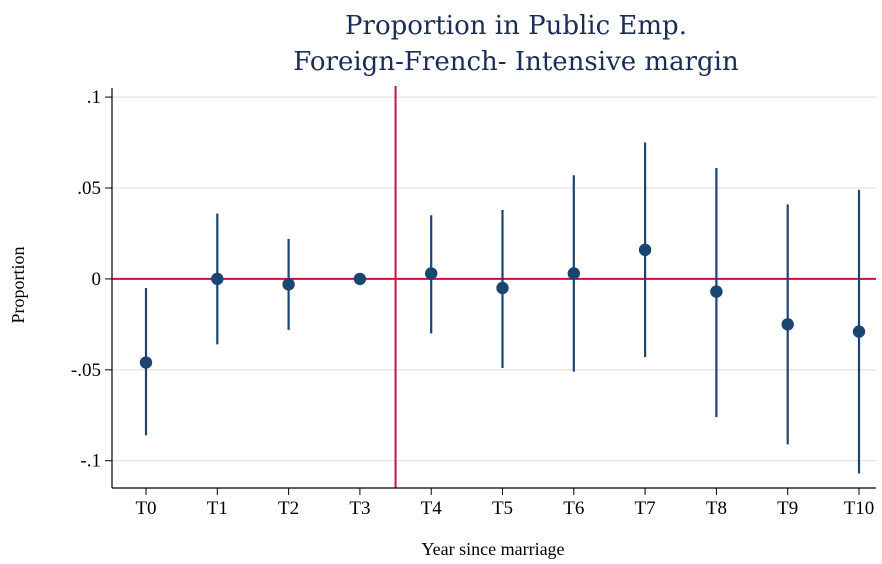  I want to click on x-tick-label: T5, so click(502, 508).